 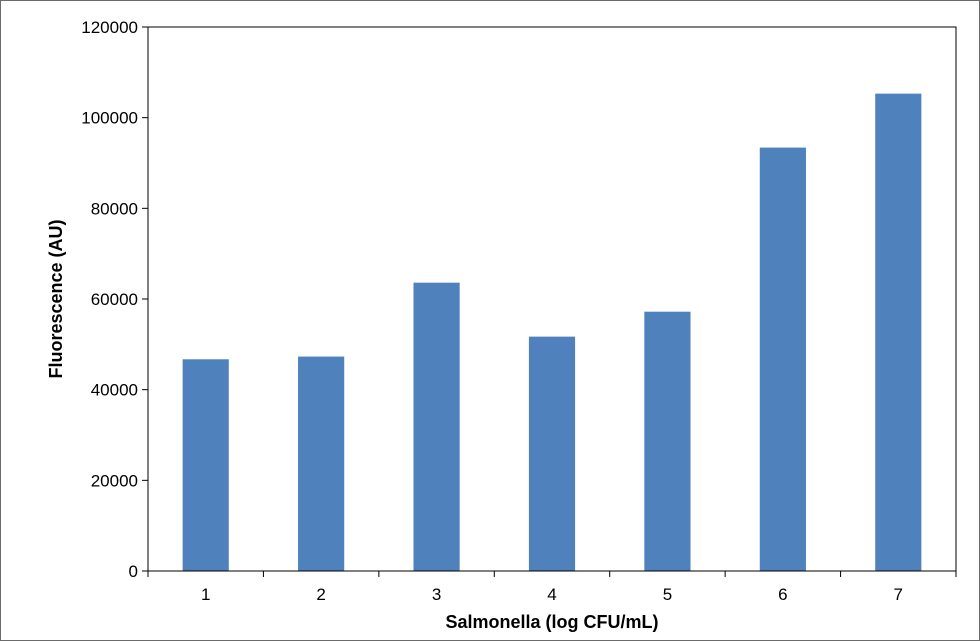 What do you see at coordinates (109, 27) in the screenshot?
I see `y-tick-label: 120000` at bounding box center [109, 27].